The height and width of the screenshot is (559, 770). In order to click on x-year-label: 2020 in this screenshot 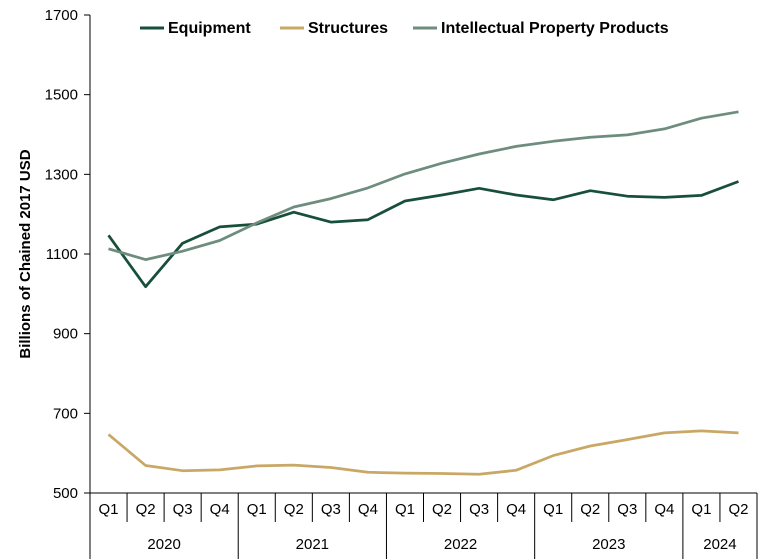, I will do `click(163, 544)`.